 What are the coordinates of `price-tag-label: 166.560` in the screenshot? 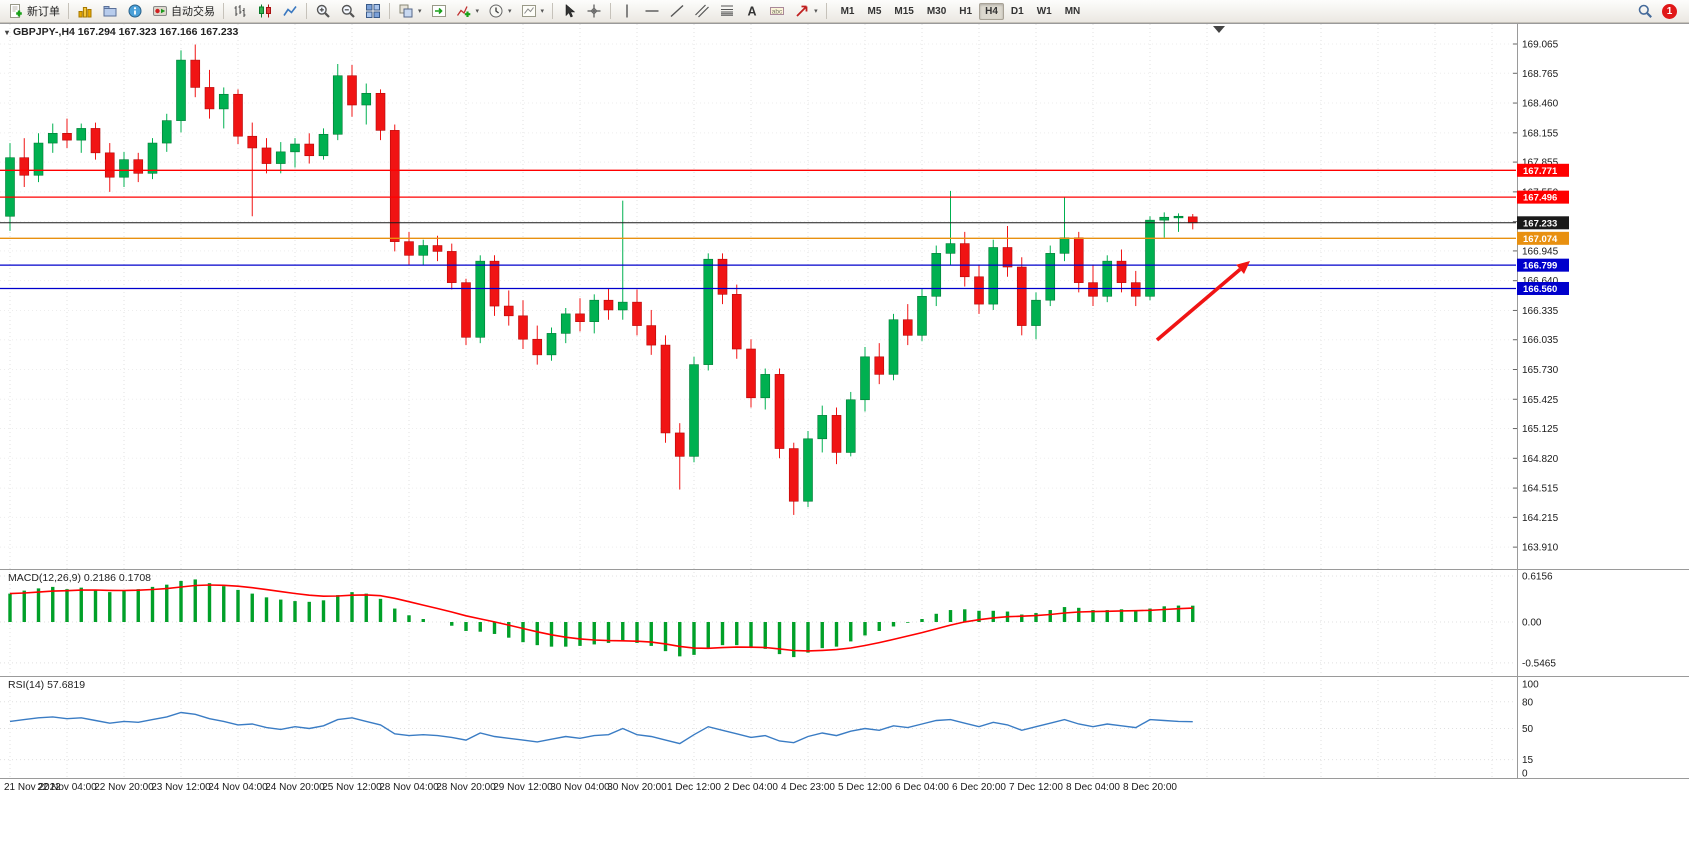 It's located at (1540, 289).